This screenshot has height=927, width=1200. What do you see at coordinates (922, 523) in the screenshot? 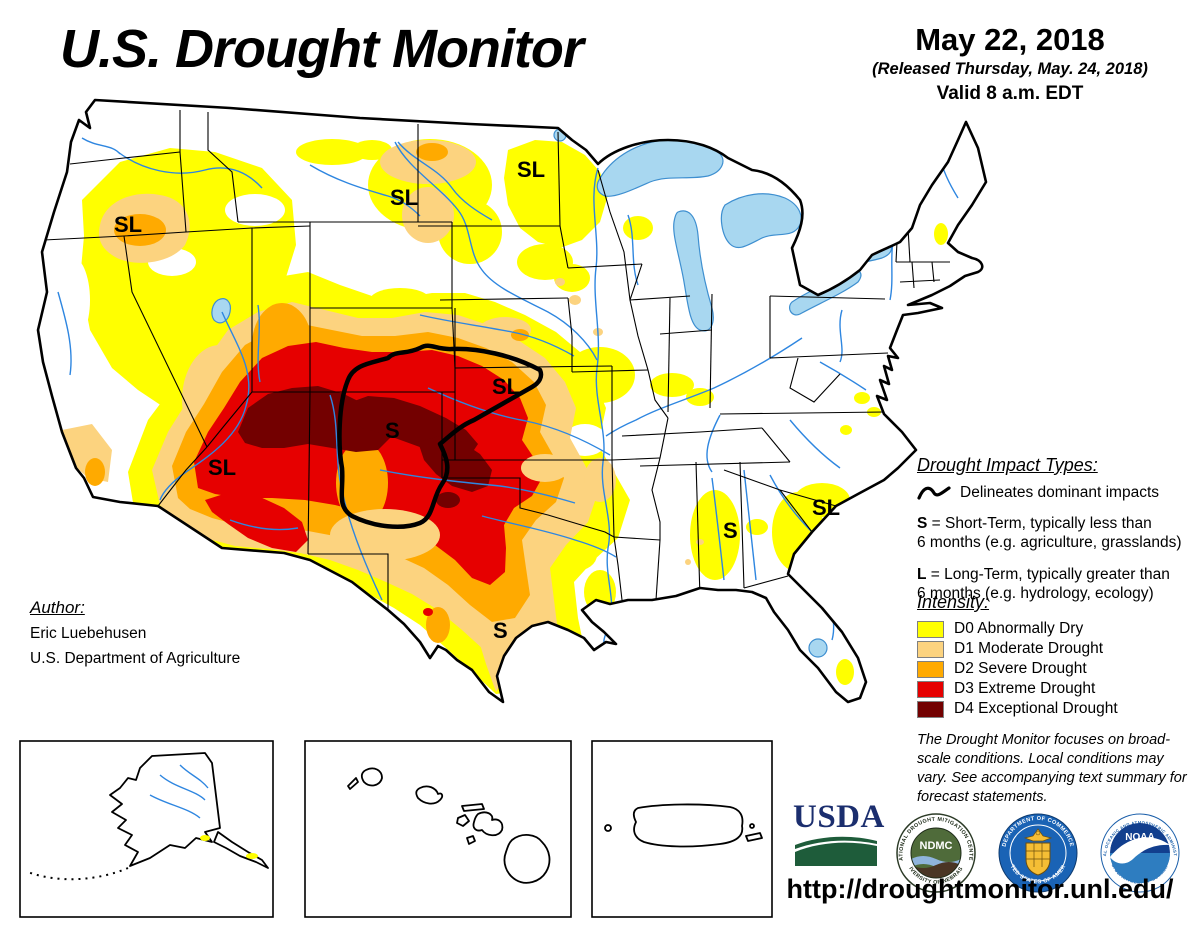
I see `short-term-key: S` at bounding box center [922, 523].